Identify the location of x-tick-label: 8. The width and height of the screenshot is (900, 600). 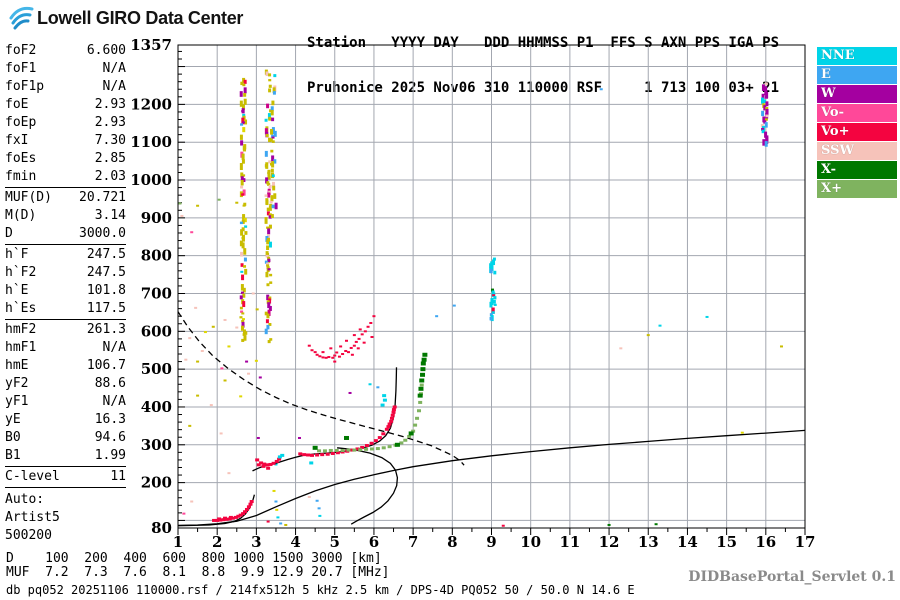
(452, 542).